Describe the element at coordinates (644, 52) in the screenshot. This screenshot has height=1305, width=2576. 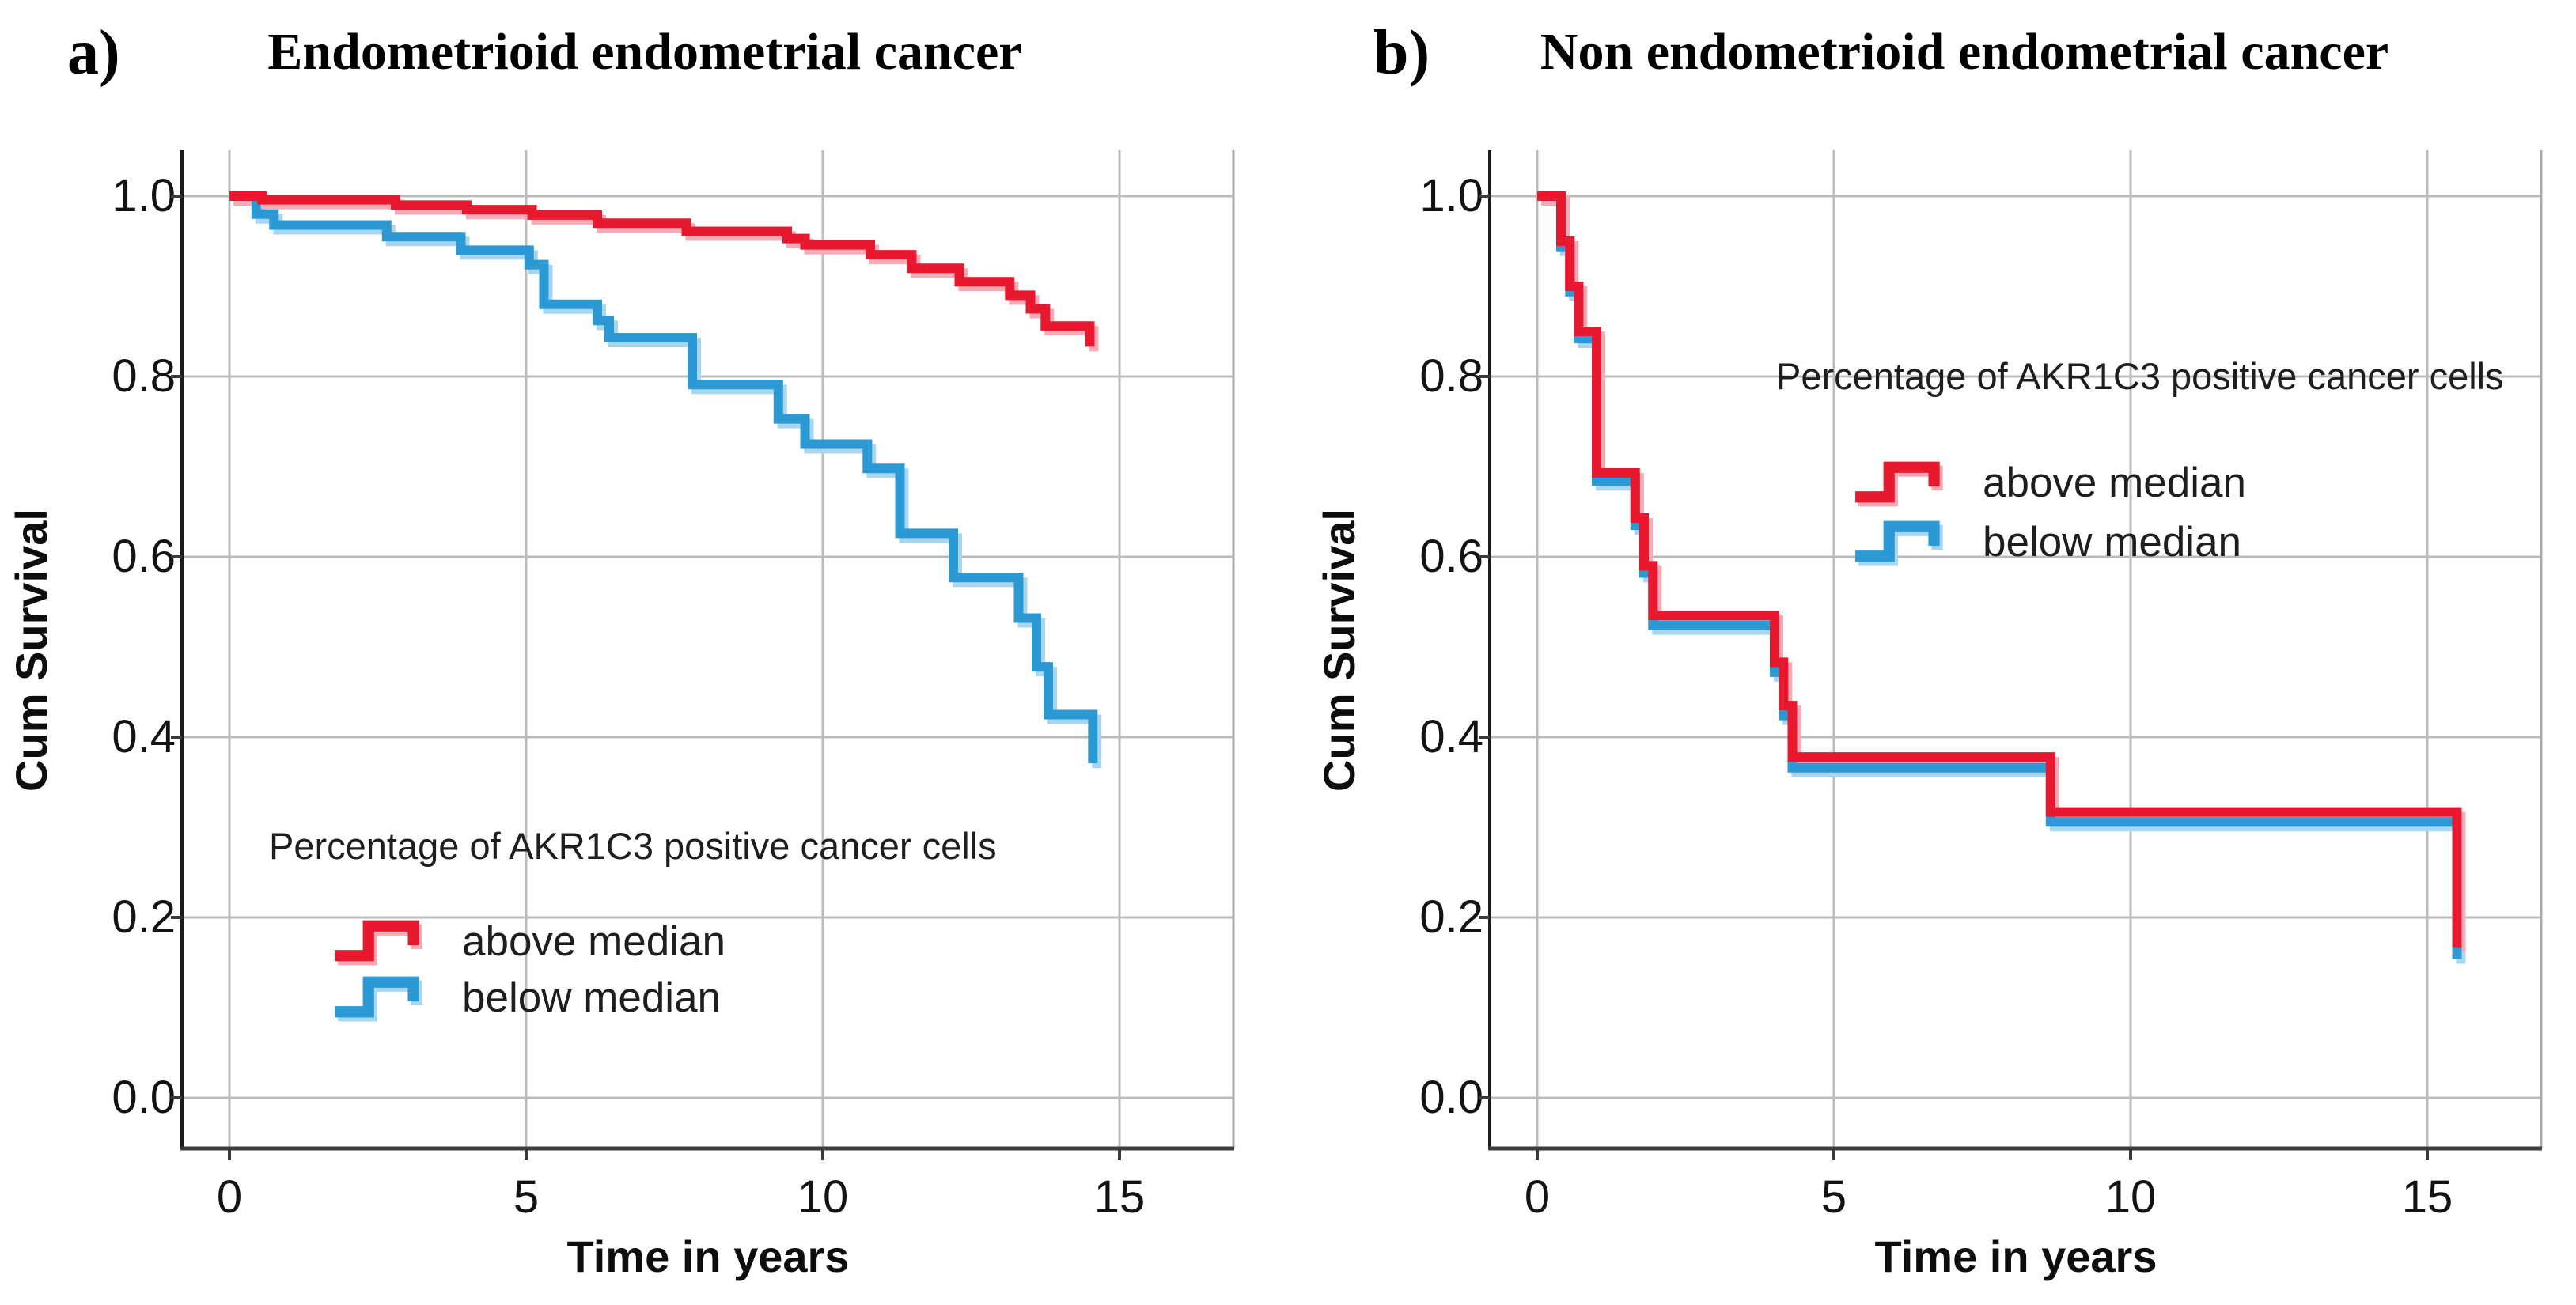
I see `panel-title: Endometrioid endometrial cancer` at that location.